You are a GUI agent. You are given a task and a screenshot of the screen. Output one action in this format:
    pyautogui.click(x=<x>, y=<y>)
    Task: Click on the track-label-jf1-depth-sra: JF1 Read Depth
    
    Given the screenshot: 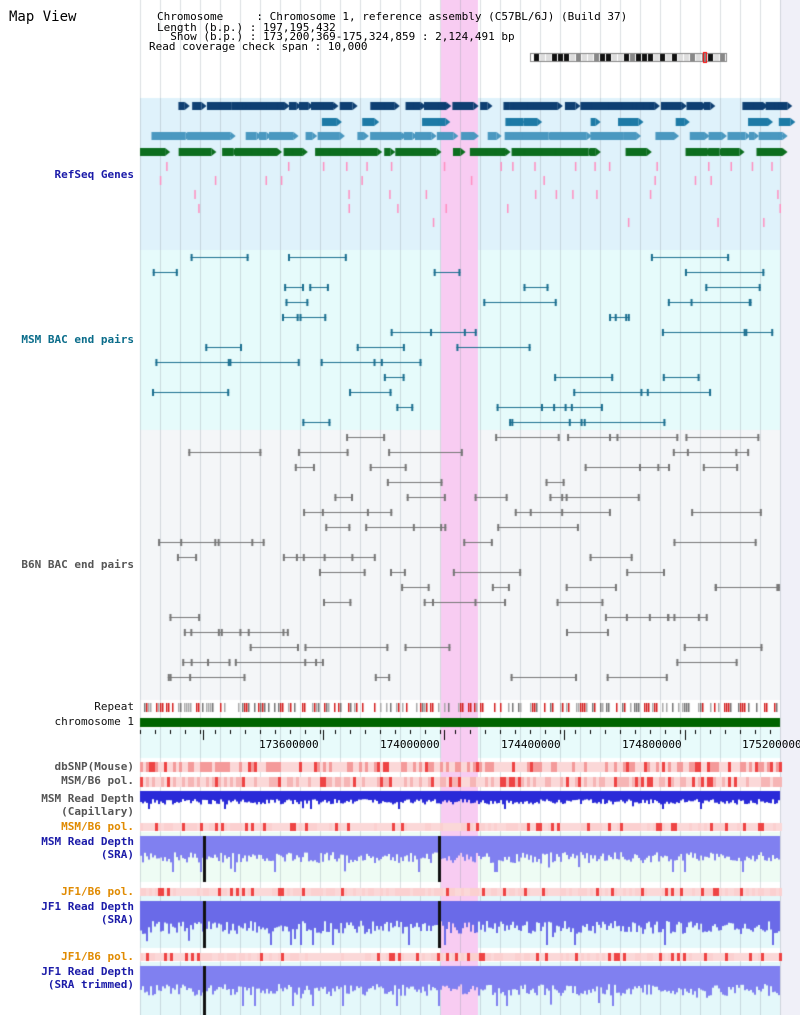 What is the action you would take?
    pyautogui.click(x=87, y=906)
    